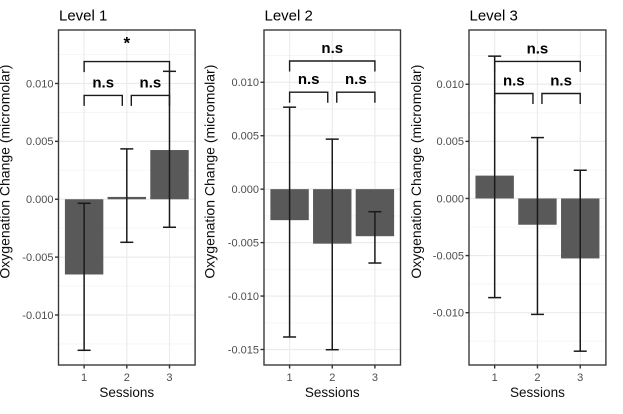 The width and height of the screenshot is (623, 414). I want to click on panel-title: Level 1, so click(83, 16).